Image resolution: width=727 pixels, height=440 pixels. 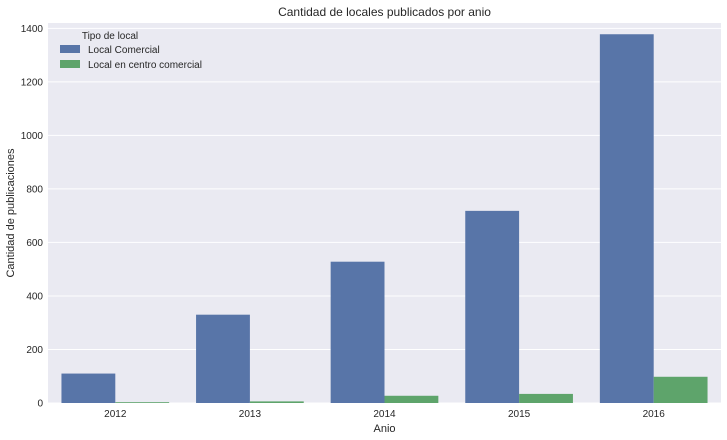 What do you see at coordinates (384, 12) in the screenshot?
I see `chart-title: Cantidad de locales publicados por anio` at bounding box center [384, 12].